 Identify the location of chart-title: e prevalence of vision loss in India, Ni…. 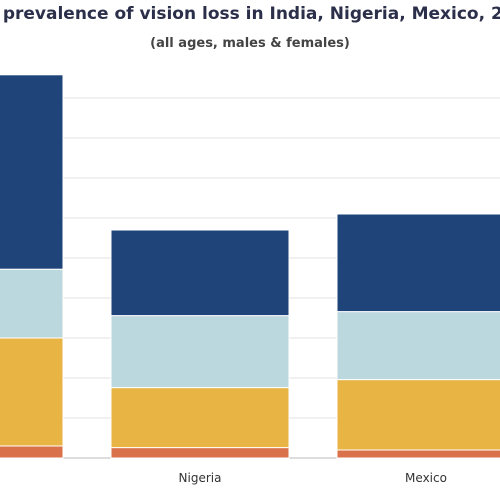
(250, 14).